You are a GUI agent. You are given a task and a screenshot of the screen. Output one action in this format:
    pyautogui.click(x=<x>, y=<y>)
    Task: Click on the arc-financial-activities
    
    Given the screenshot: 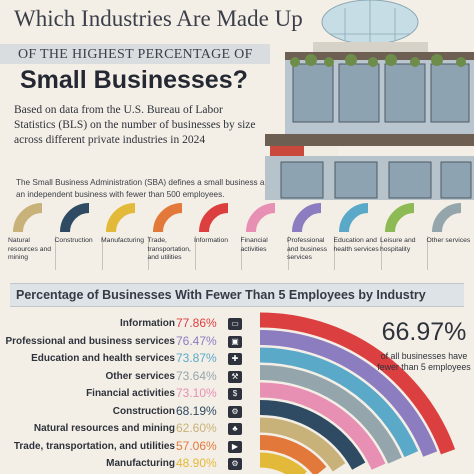 What is the action you would take?
    pyautogui.click(x=322, y=426)
    